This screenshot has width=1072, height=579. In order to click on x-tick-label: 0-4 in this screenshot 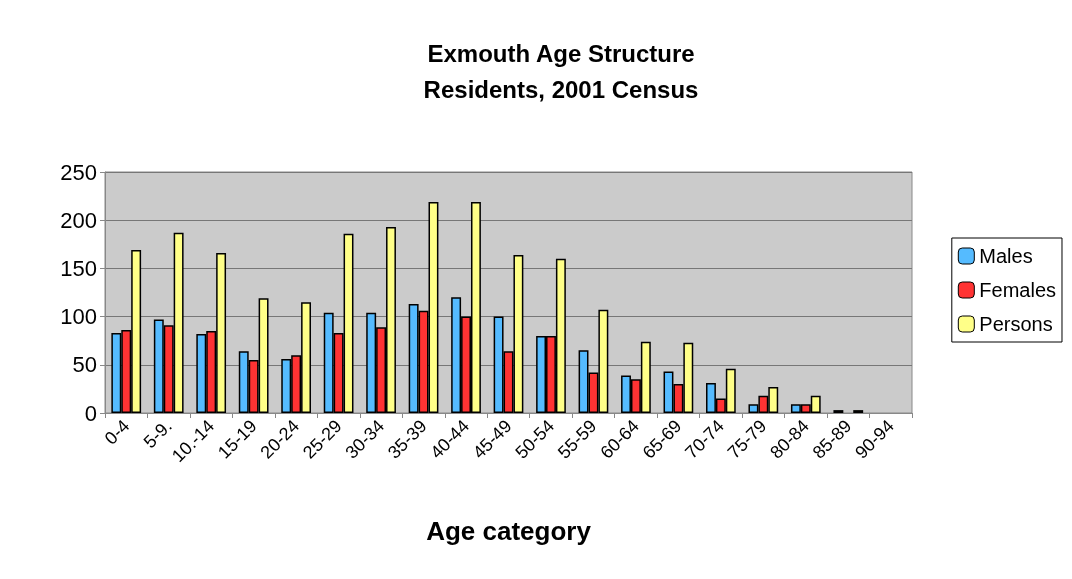, I will do `click(117, 432)`.